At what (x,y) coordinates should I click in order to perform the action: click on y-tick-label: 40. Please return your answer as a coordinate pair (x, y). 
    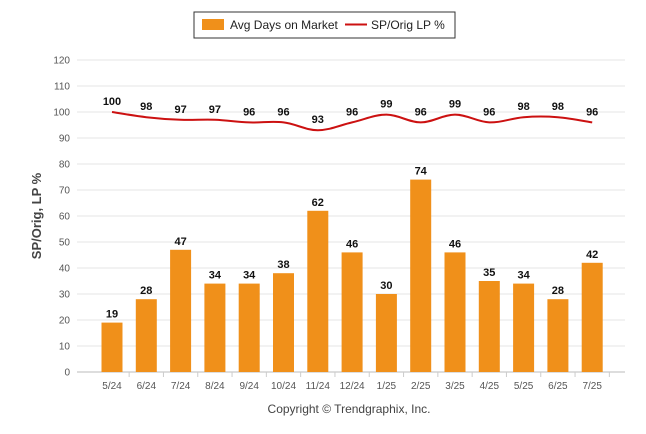
    Looking at the image, I should click on (65, 269).